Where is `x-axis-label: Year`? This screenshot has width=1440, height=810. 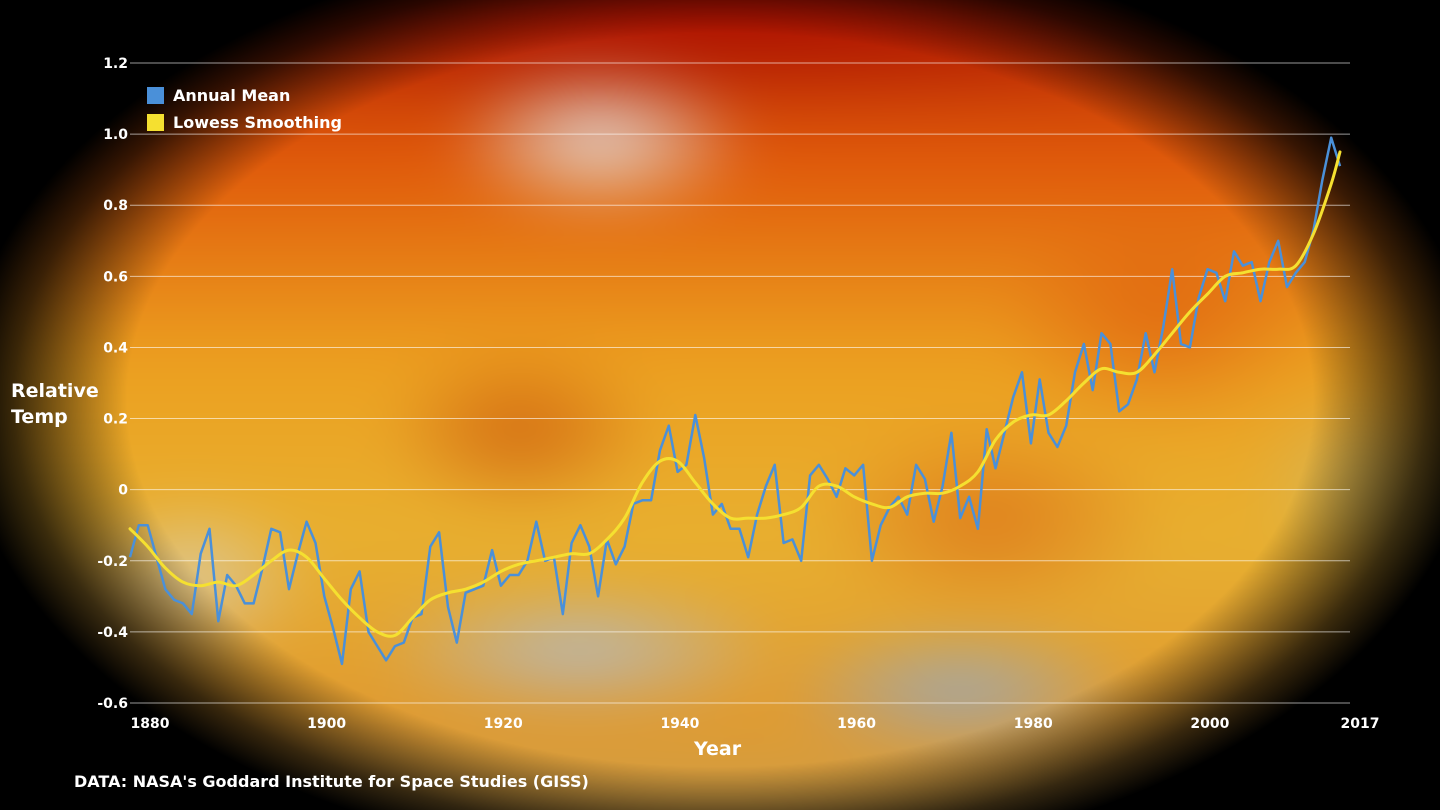
x-axis-label: Year is located at coordinates (718, 749).